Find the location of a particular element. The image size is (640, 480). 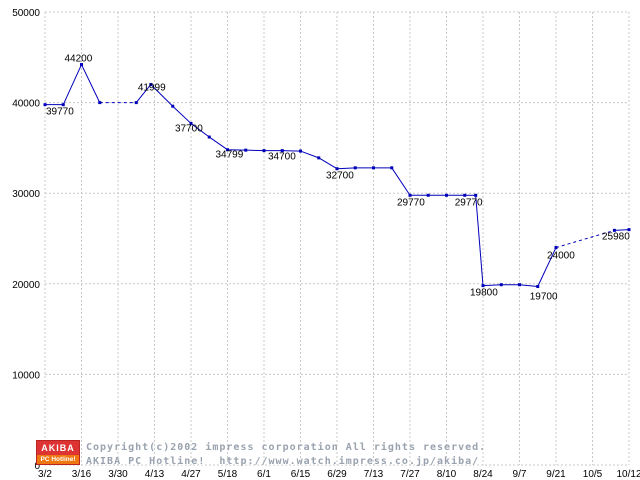

x-axis-tick-label: 6/1 is located at coordinates (264, 474).